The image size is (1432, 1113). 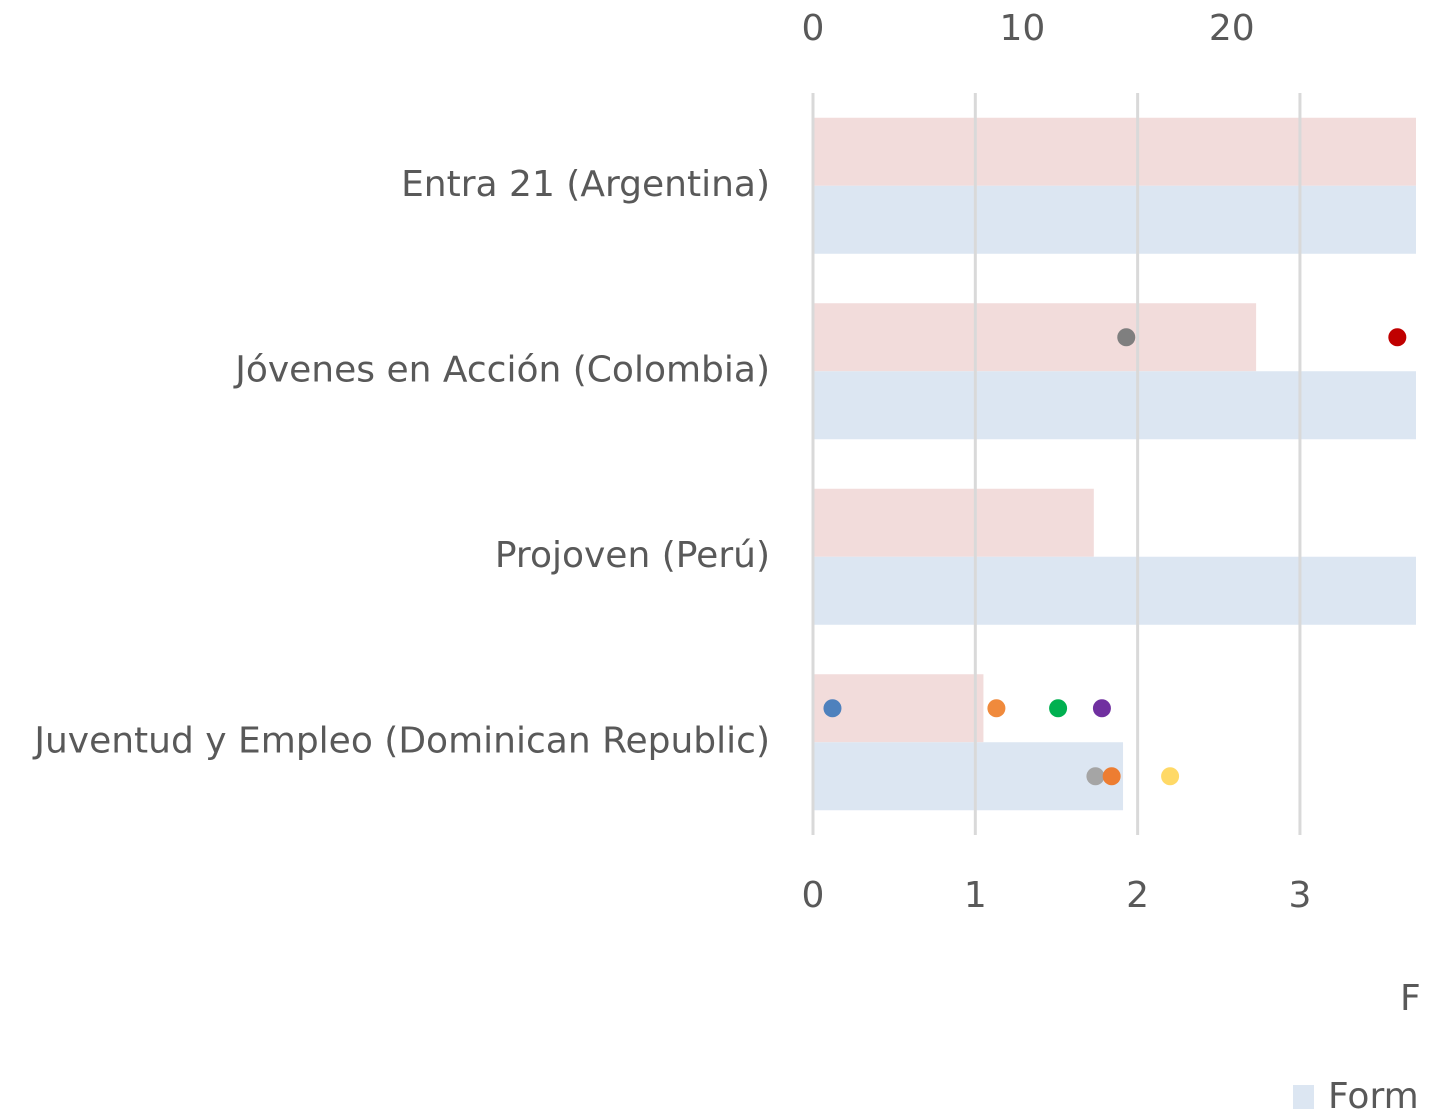 I want to click on x2-tick-label: 20, so click(x=1232, y=28).